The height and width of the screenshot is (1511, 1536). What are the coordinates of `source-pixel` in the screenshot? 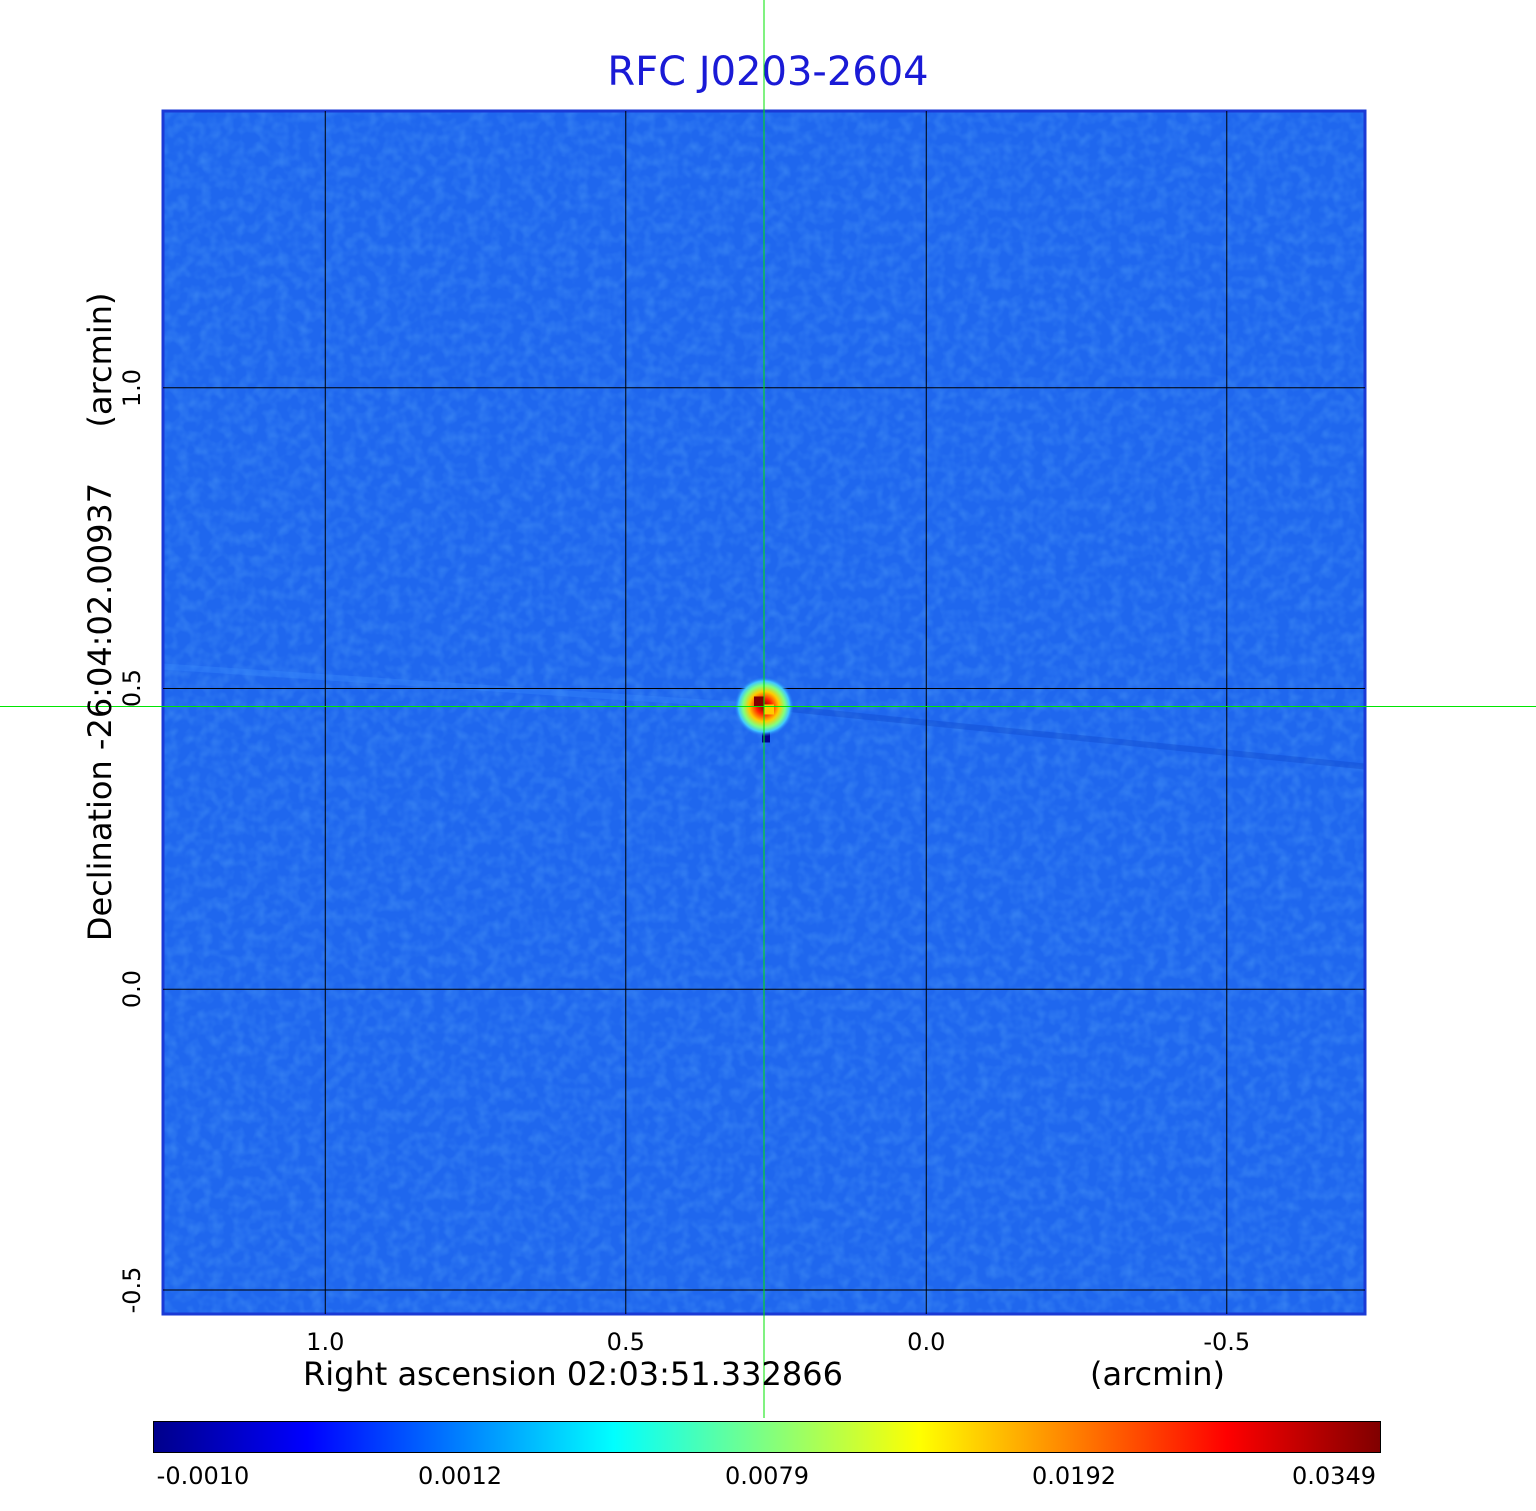 It's located at (769, 709).